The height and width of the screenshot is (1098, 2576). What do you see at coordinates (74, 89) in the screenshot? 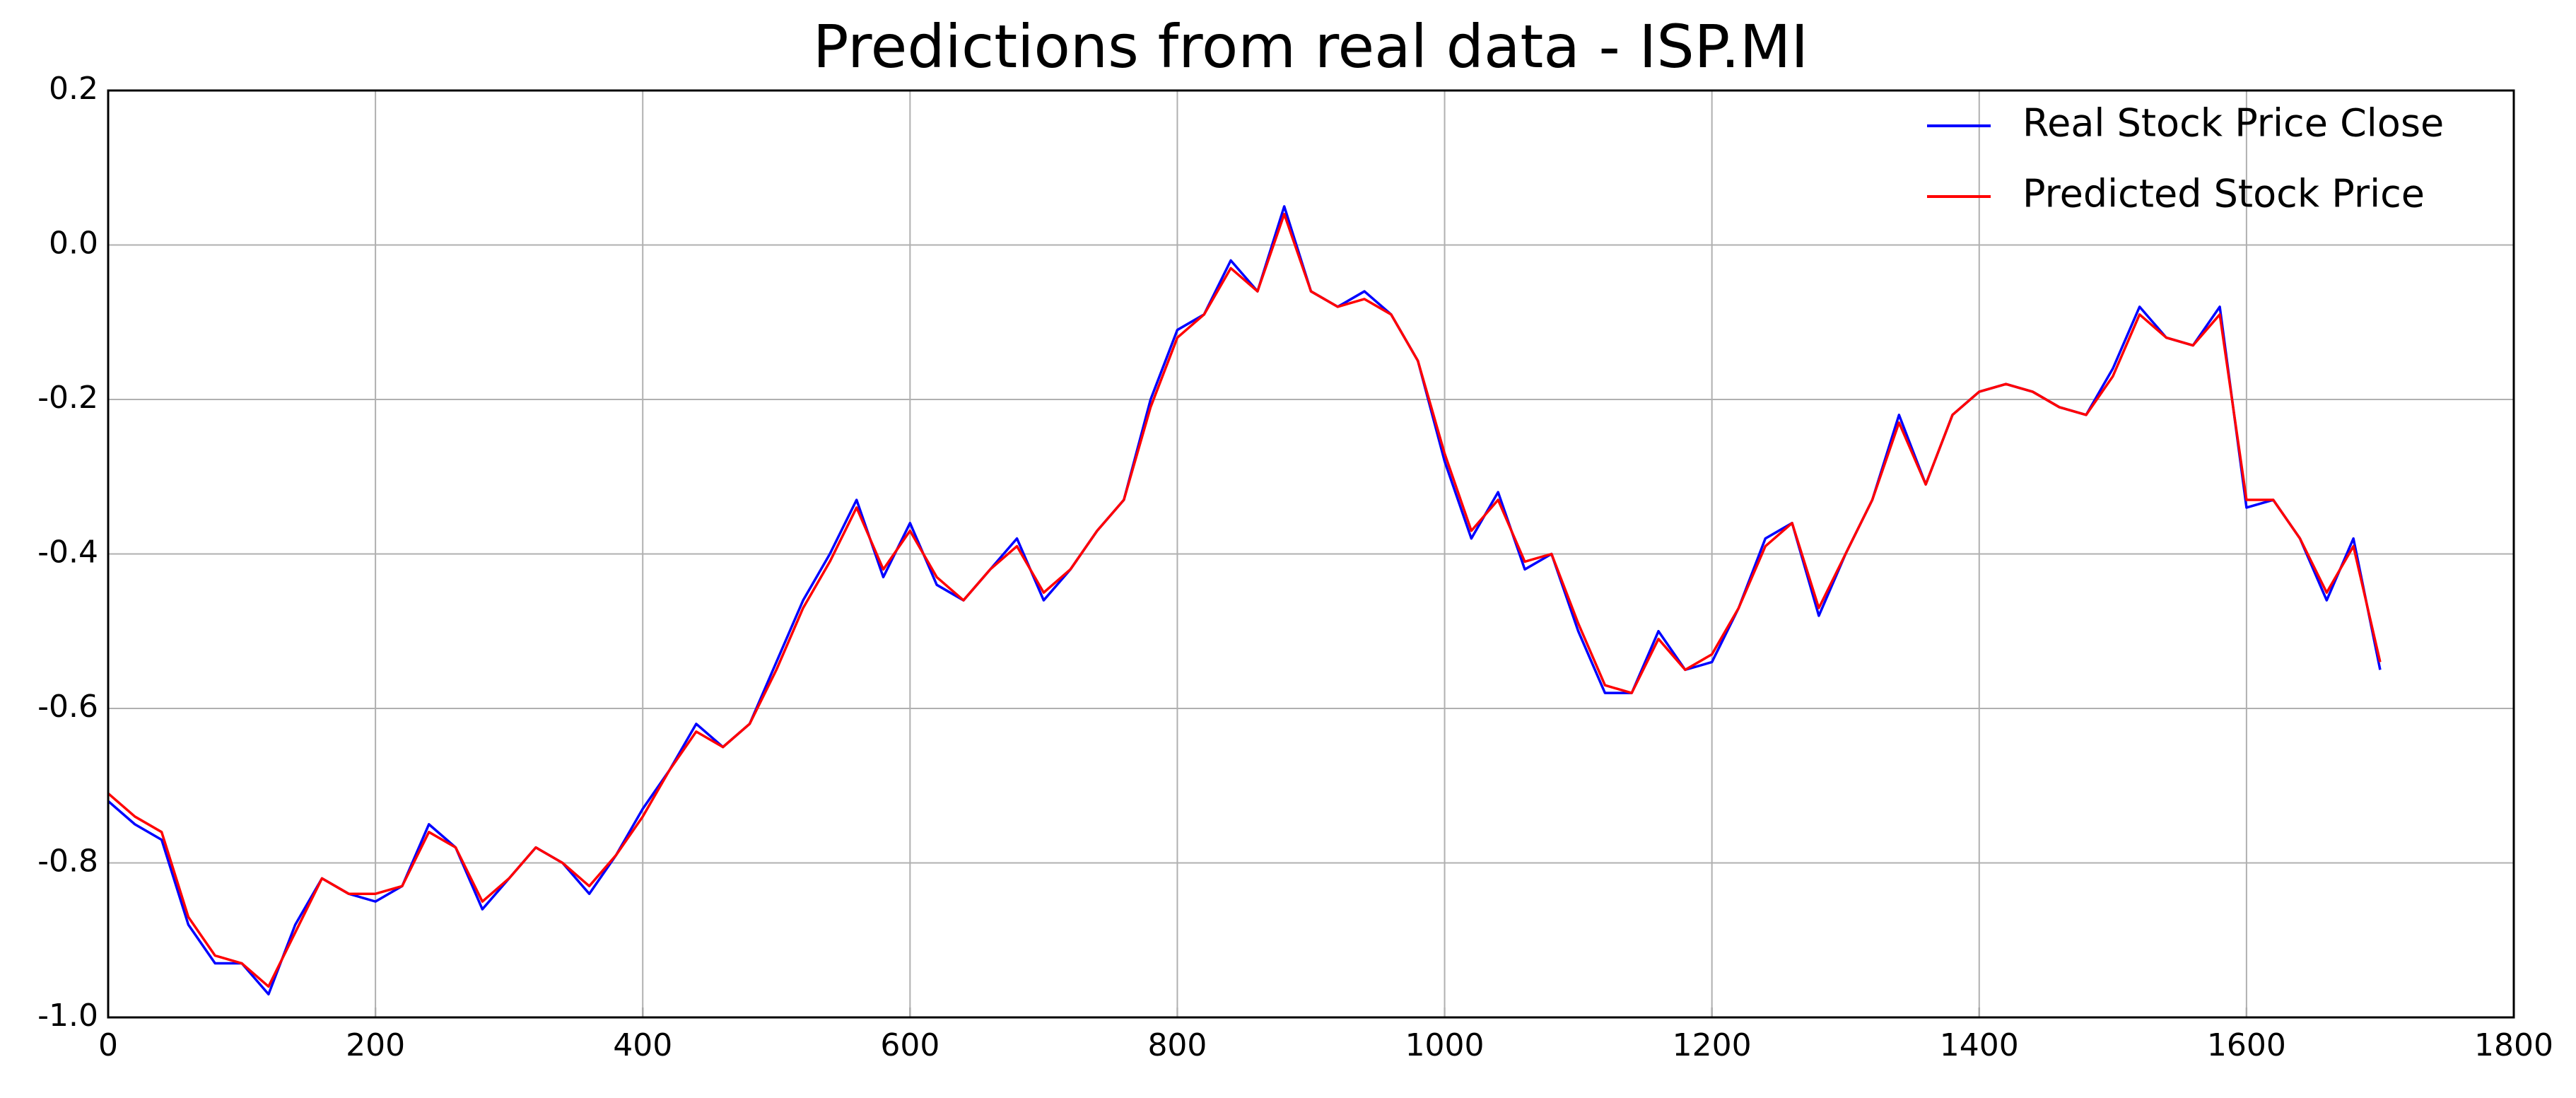
I see `y-tick-label: 0.2` at bounding box center [74, 89].